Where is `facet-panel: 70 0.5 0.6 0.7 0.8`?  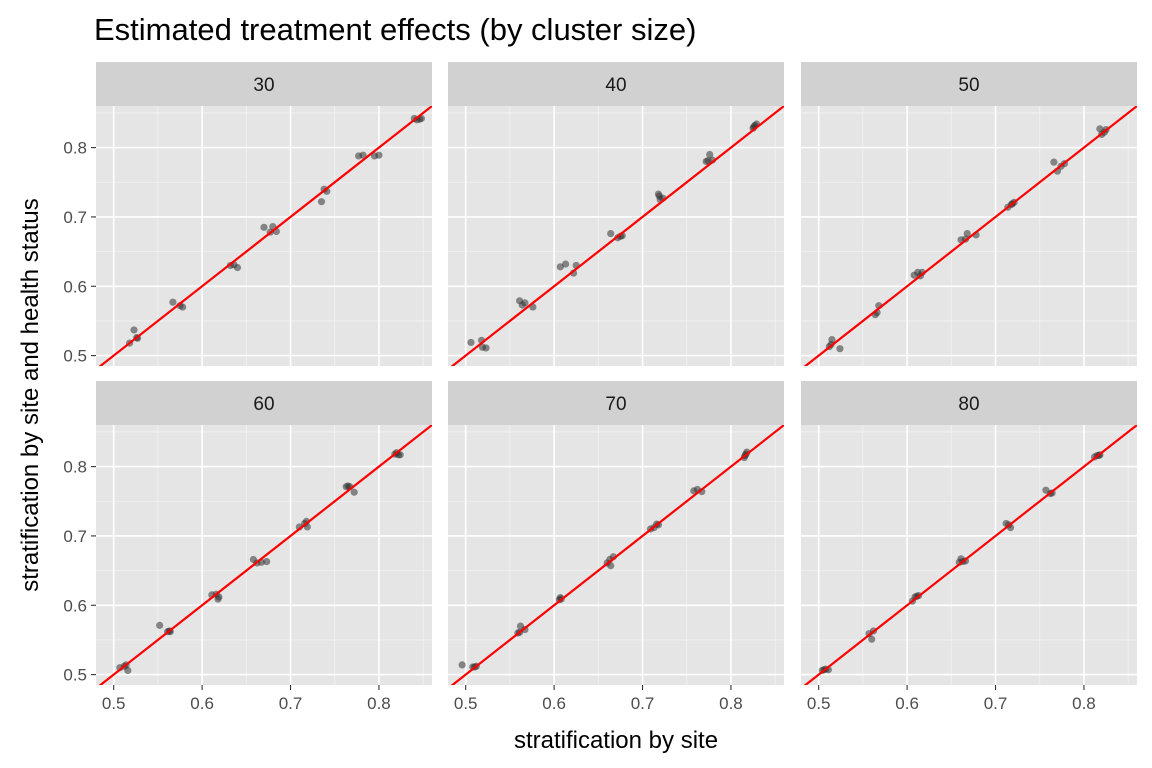
facet-panel: 70 0.5 0.6 0.7 0.8 is located at coordinates (616, 547).